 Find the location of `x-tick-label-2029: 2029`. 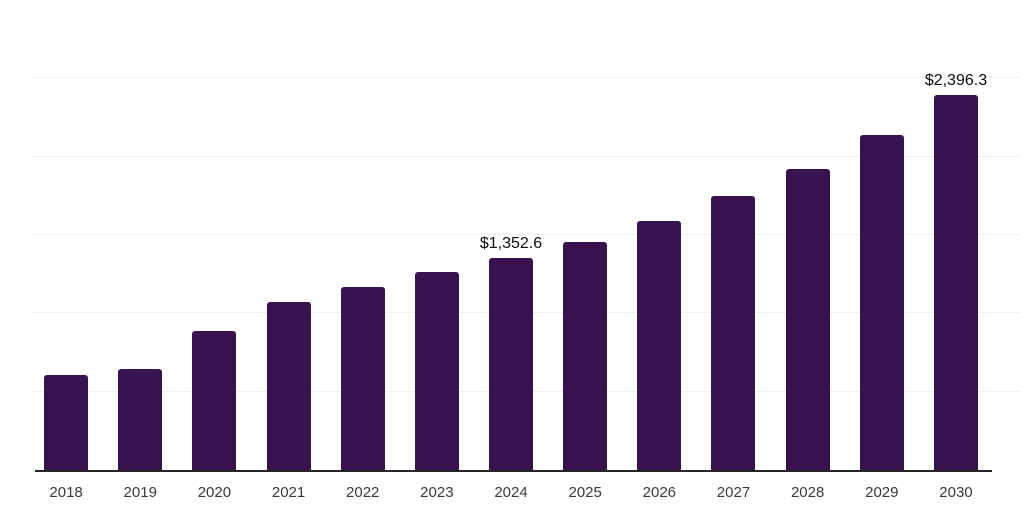

x-tick-label-2029: 2029 is located at coordinates (882, 492).